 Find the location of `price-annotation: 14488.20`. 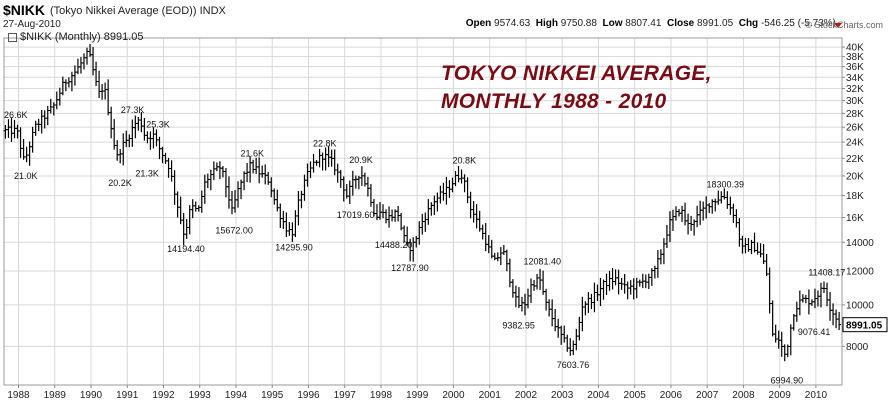

price-annotation: 14488.20 is located at coordinates (394, 245).